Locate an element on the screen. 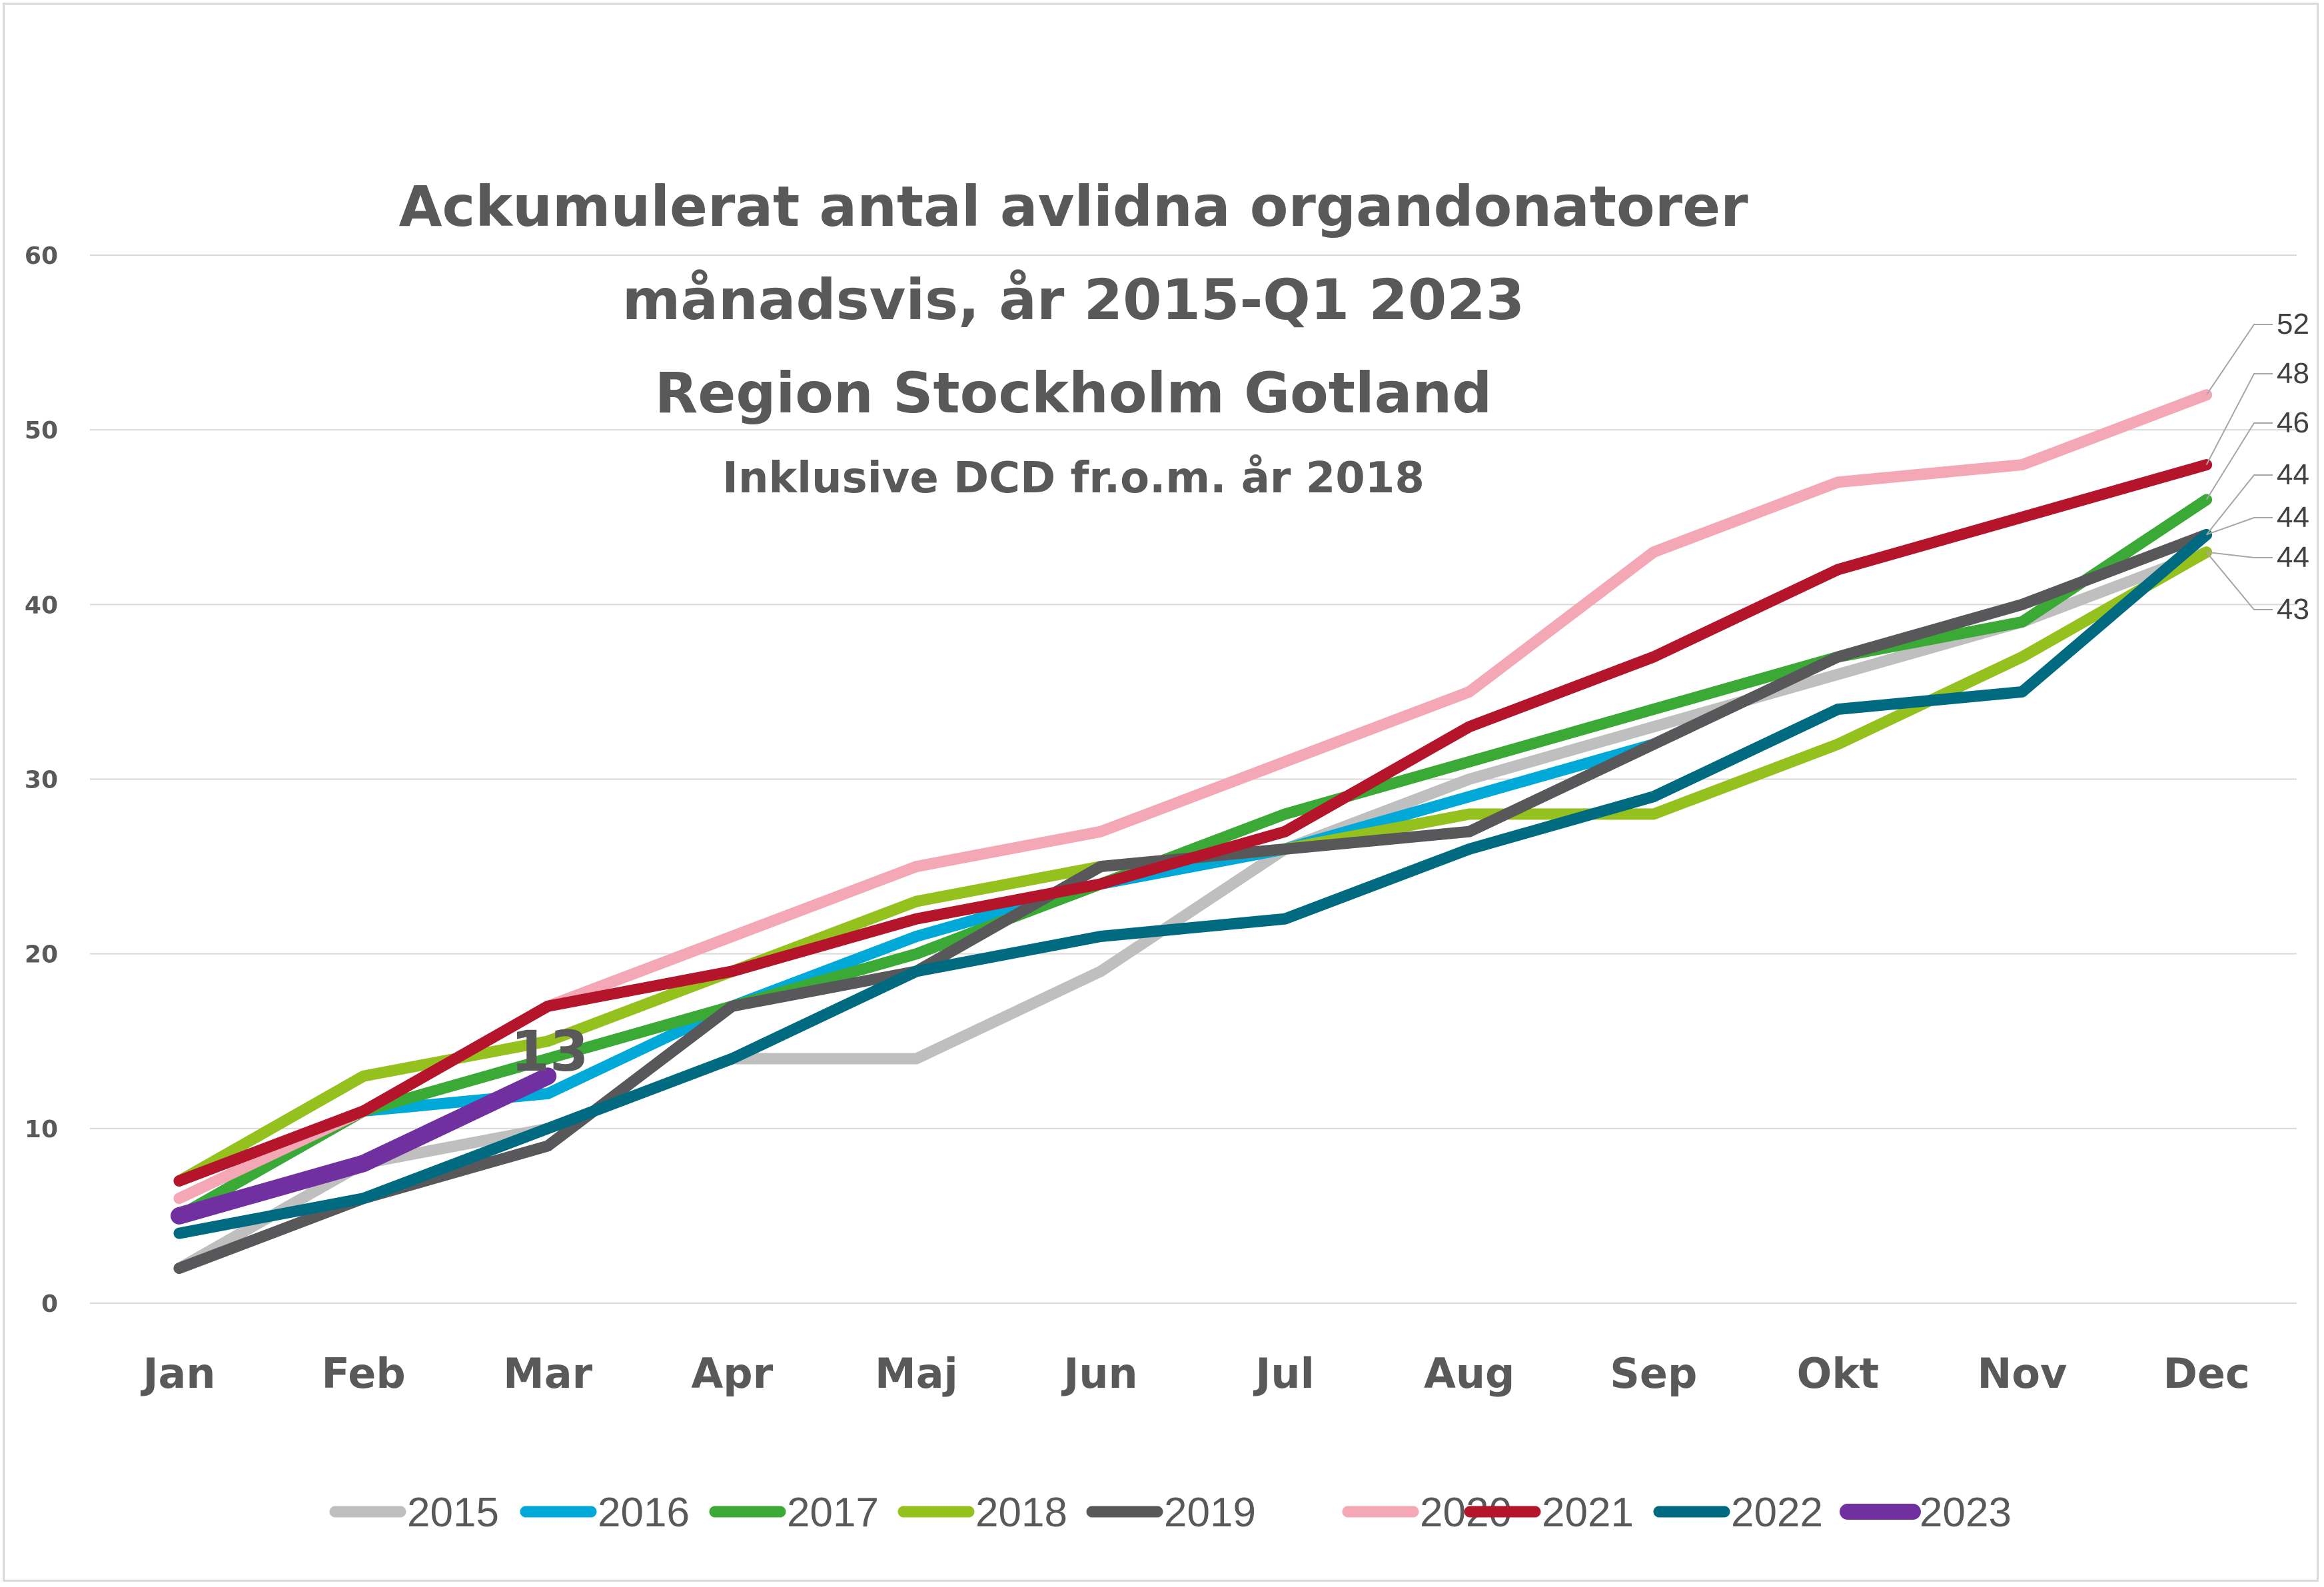 The image size is (2324, 1587). chart-title-line3: Region Stockholm Gotland is located at coordinates (1073, 393).